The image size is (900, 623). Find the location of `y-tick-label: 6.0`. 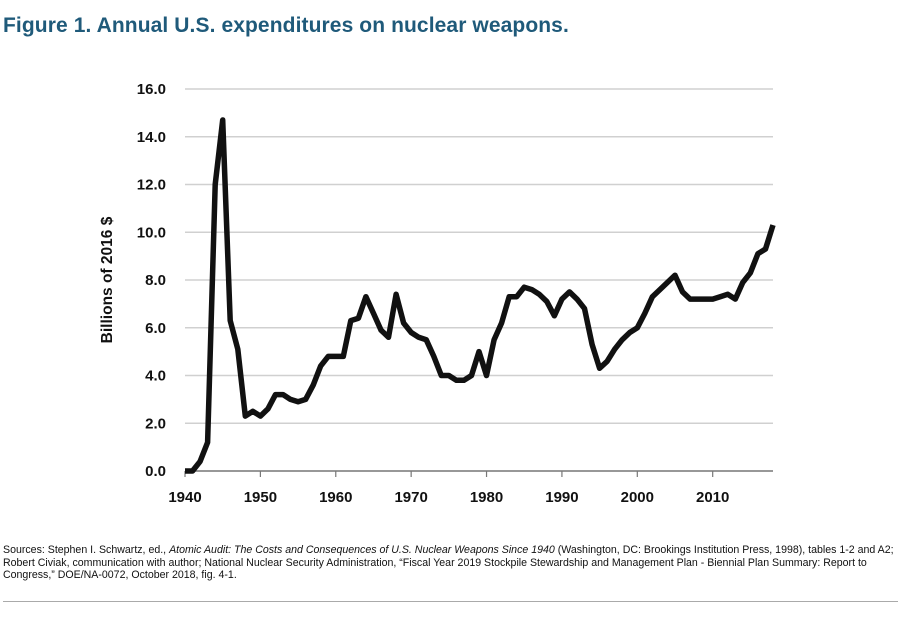

y-tick-label: 6.0 is located at coordinates (155, 328).